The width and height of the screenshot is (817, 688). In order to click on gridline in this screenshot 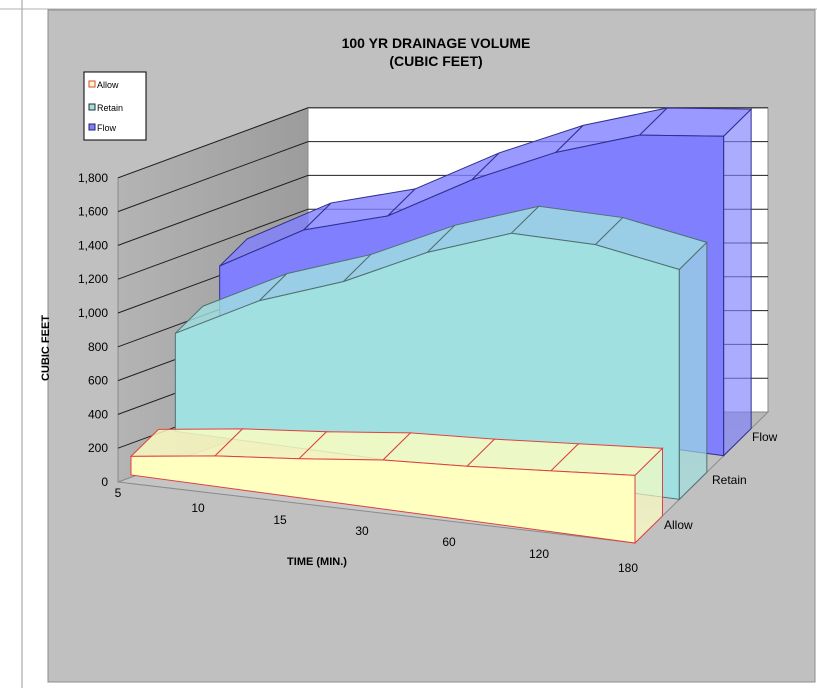, I will do `click(442, 143)`.